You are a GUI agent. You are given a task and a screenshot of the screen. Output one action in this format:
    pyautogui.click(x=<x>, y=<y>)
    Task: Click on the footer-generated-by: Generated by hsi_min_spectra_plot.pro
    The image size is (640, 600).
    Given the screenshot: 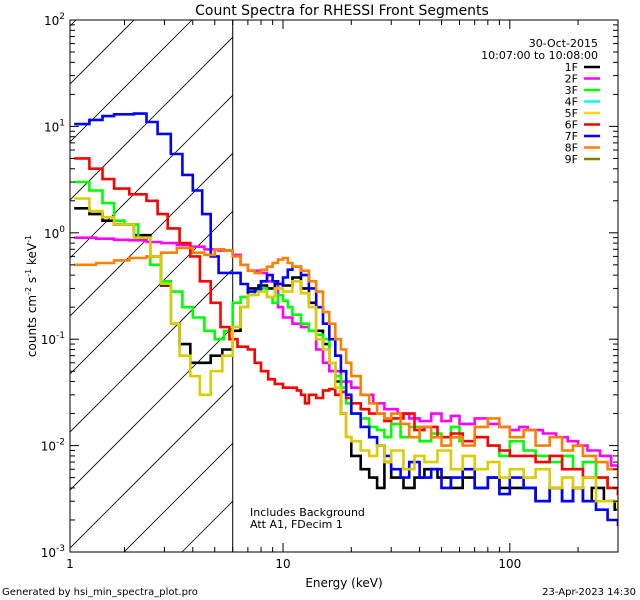 What is the action you would take?
    pyautogui.click(x=100, y=592)
    